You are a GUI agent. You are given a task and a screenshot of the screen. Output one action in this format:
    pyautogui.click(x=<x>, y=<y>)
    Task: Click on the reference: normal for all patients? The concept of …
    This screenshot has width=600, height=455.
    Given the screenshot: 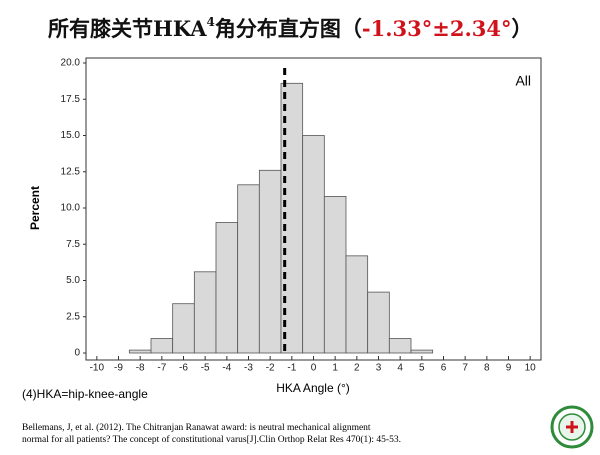 What is the action you would take?
    pyautogui.click(x=211, y=439)
    